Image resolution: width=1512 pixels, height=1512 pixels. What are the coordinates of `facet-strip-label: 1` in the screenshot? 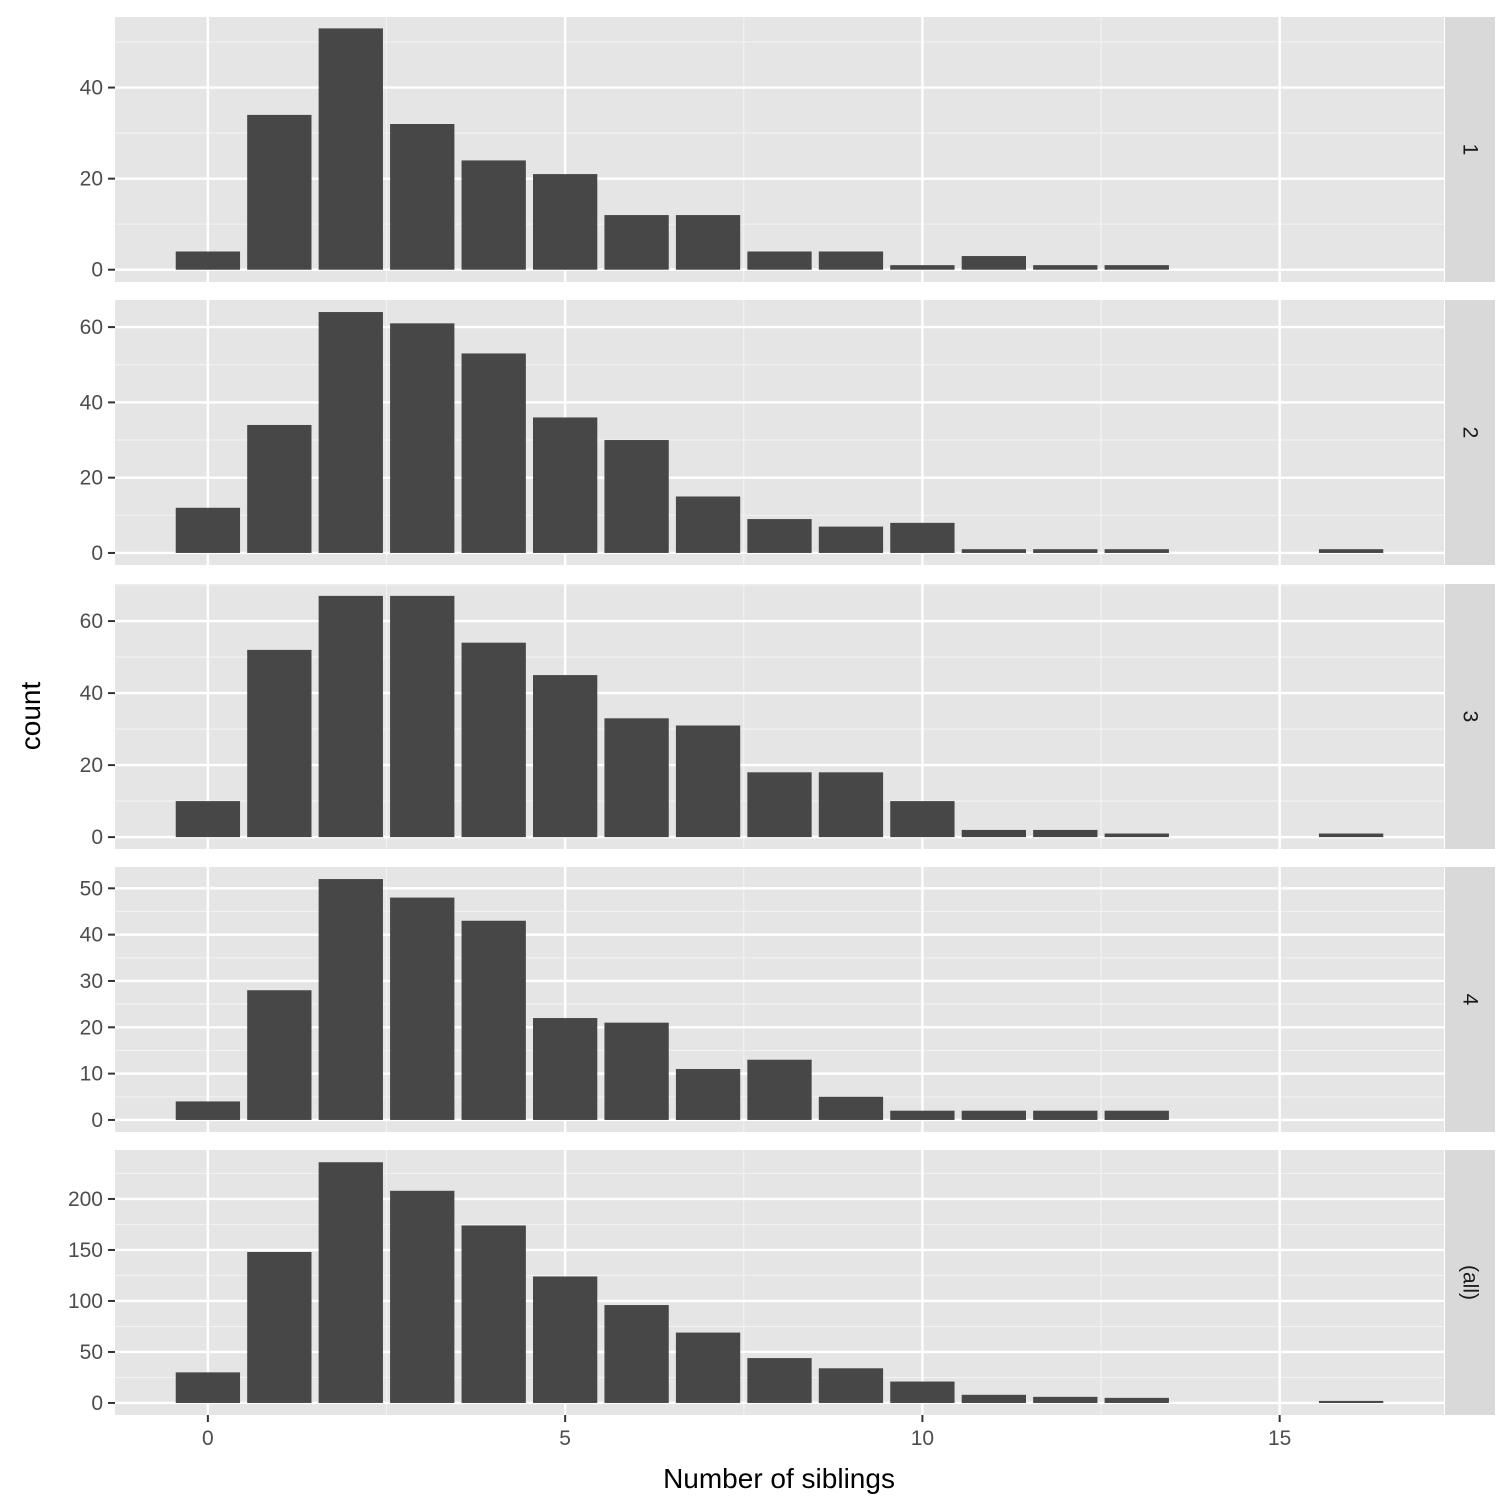 It's located at (1470, 150).